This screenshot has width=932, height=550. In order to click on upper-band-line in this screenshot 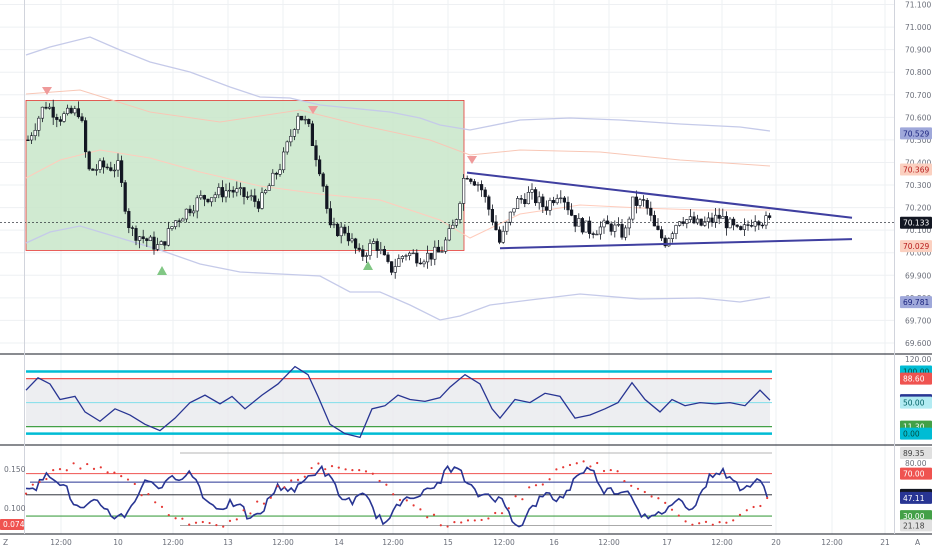, I will do `click(398, 84)`.